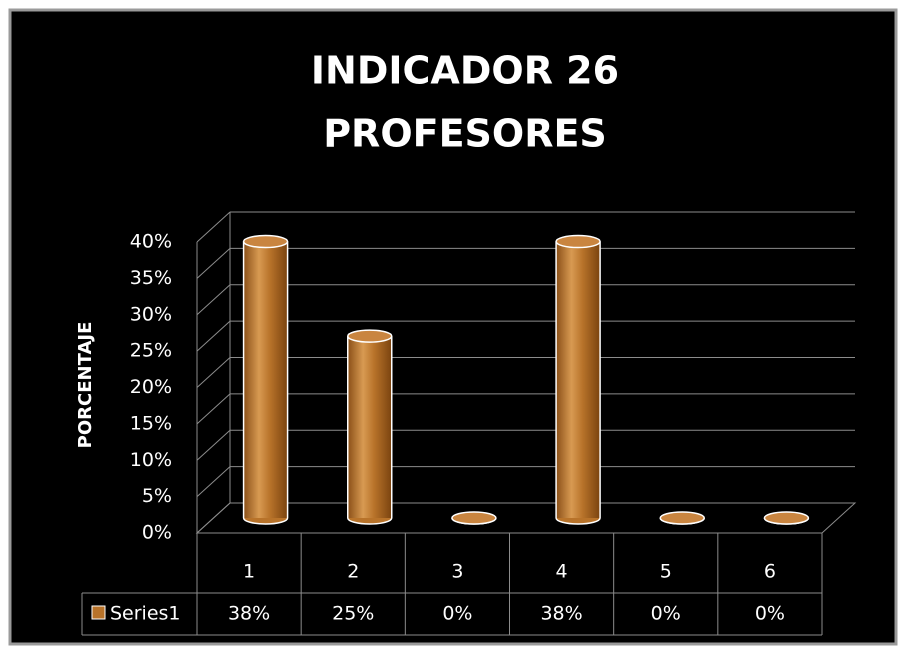 The height and width of the screenshot is (654, 906). What do you see at coordinates (85, 385) in the screenshot?
I see `y-axis-label: PORCENTAJE` at bounding box center [85, 385].